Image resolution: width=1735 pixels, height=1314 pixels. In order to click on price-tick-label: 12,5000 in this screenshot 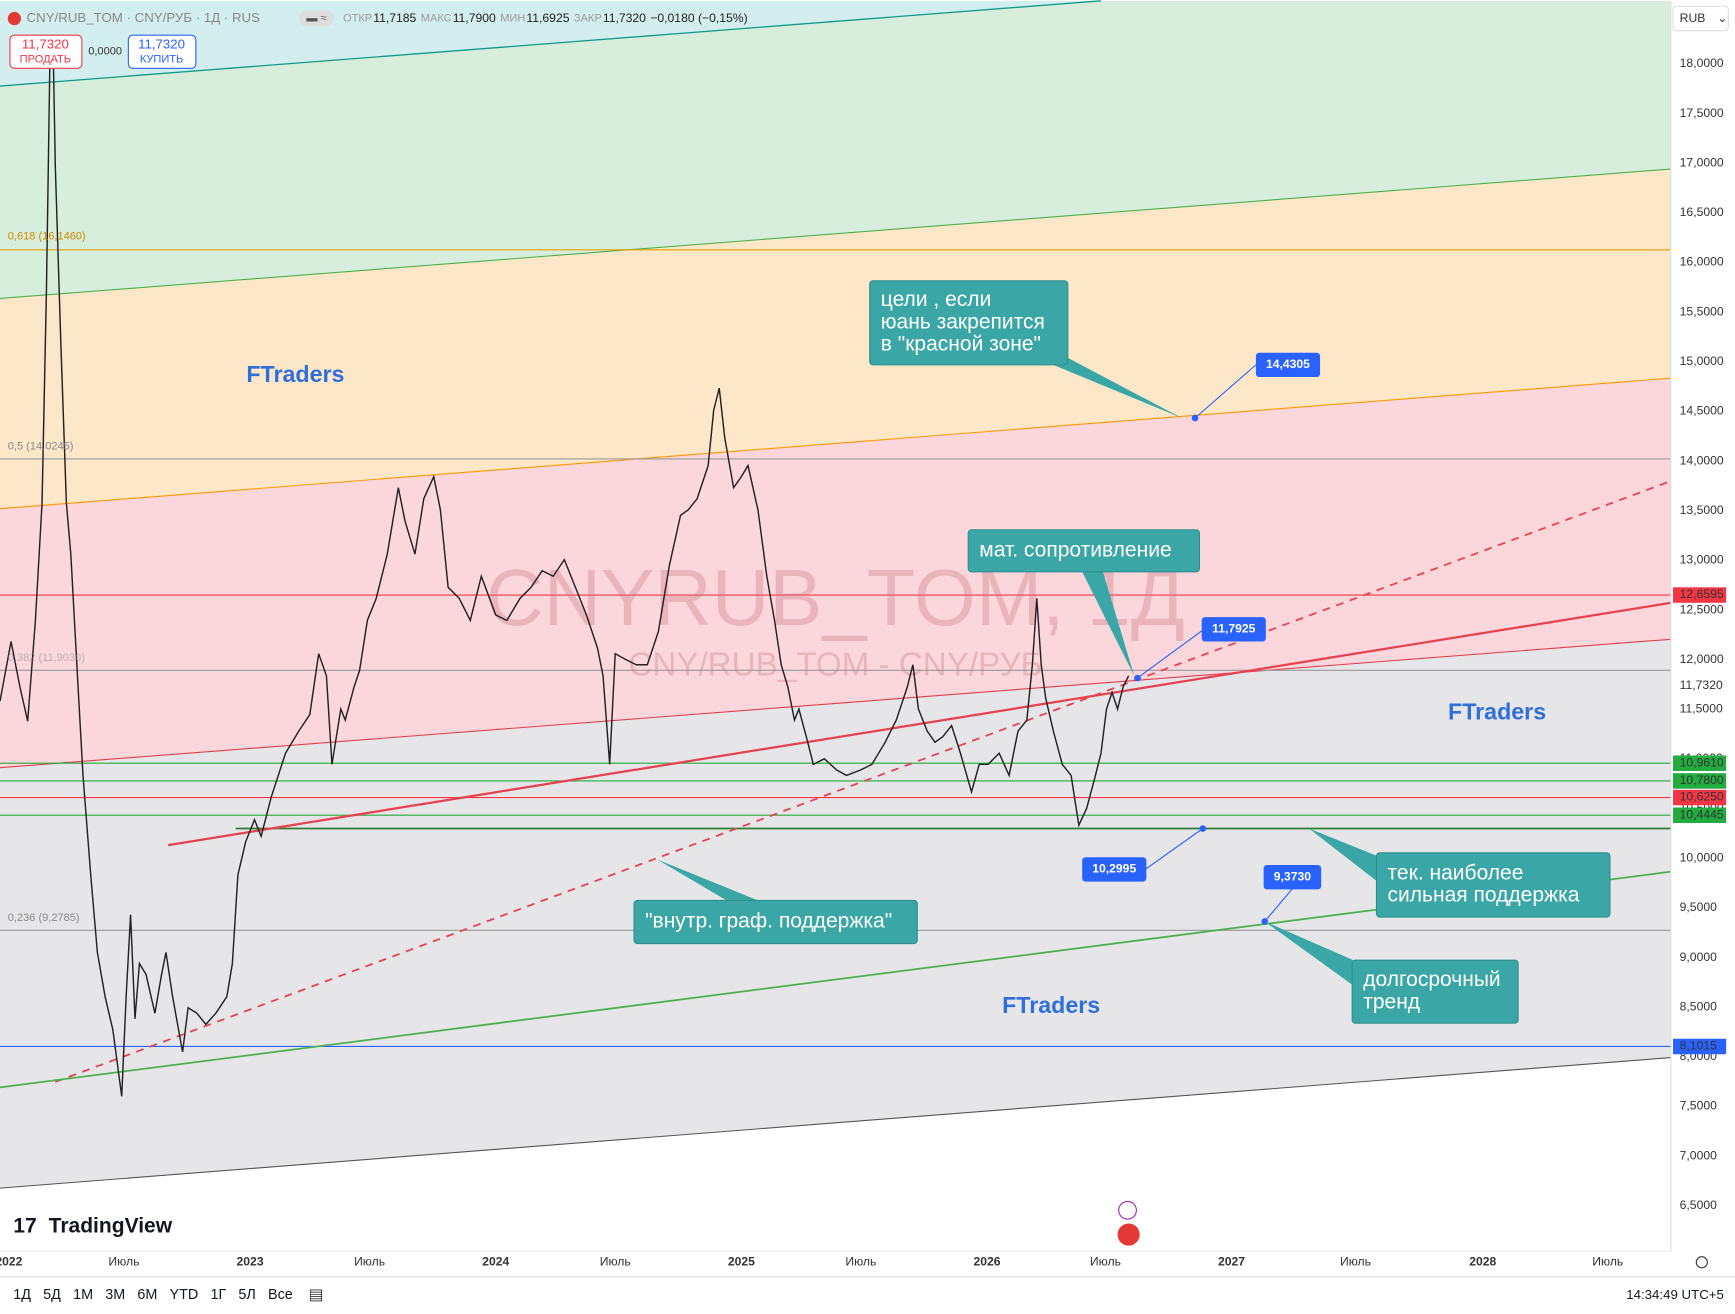, I will do `click(1702, 609)`.